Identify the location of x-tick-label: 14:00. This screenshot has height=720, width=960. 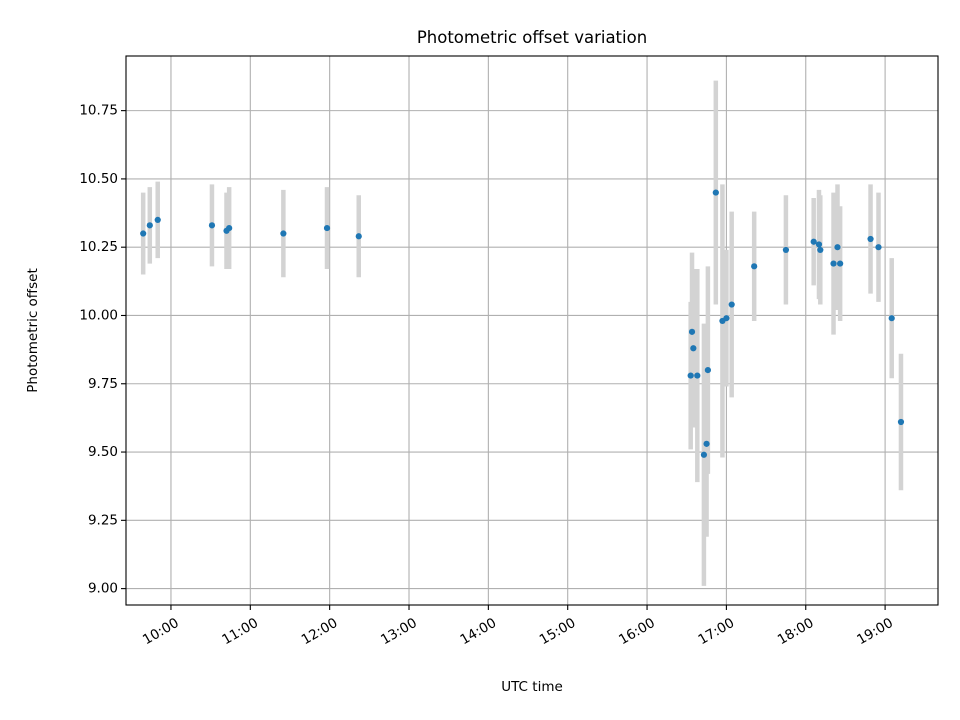
(478, 631).